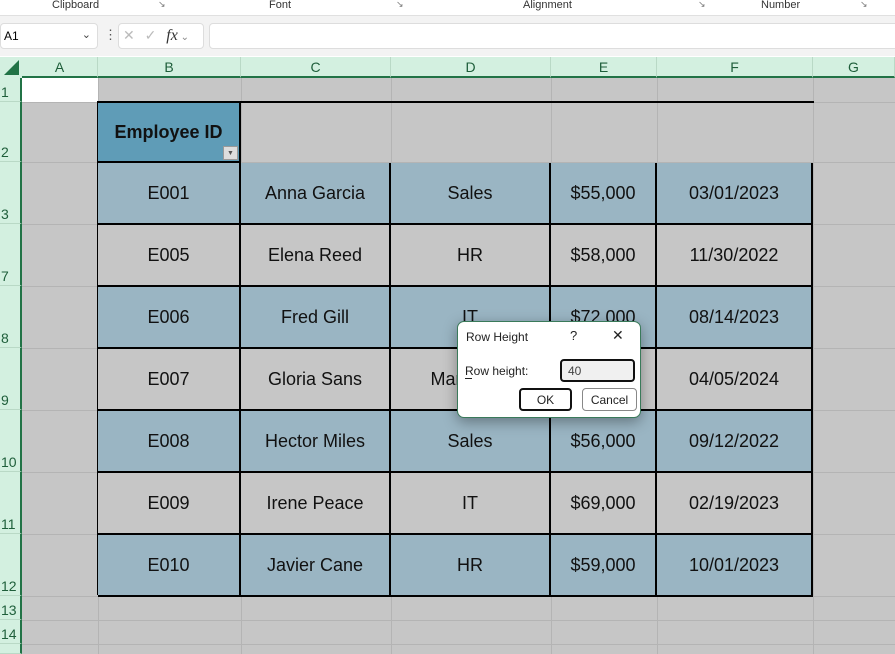 The image size is (895, 654). I want to click on table-cell: 02/19/2023, so click(735, 504).